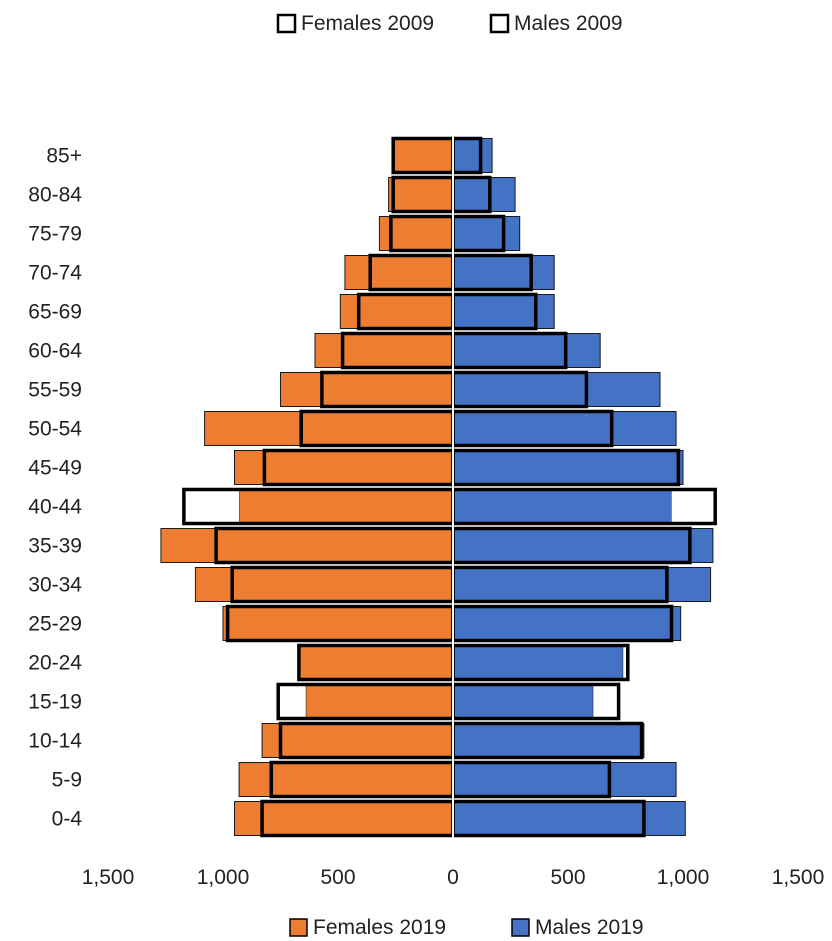 The image size is (832, 941). Describe the element at coordinates (55, 351) in the screenshot. I see `y-tick-label: 60-64` at that location.